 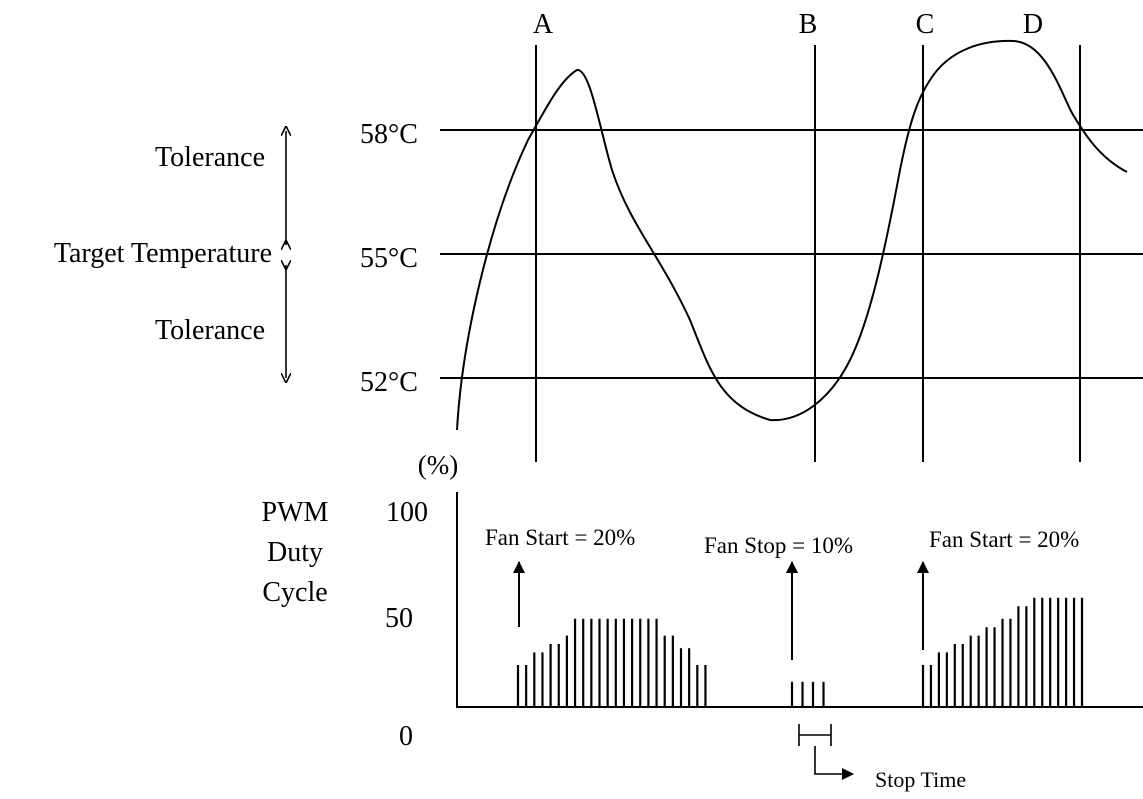 What do you see at coordinates (389, 134) in the screenshot?
I see `temp-label-58: 58°C` at bounding box center [389, 134].